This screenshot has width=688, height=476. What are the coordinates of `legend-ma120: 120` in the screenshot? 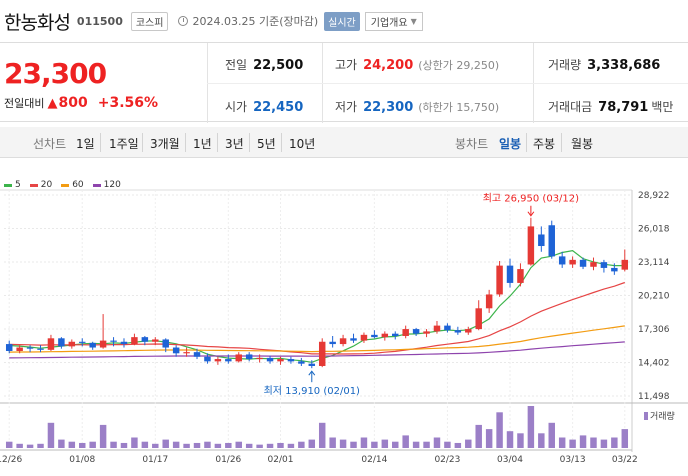 It's located at (106, 185).